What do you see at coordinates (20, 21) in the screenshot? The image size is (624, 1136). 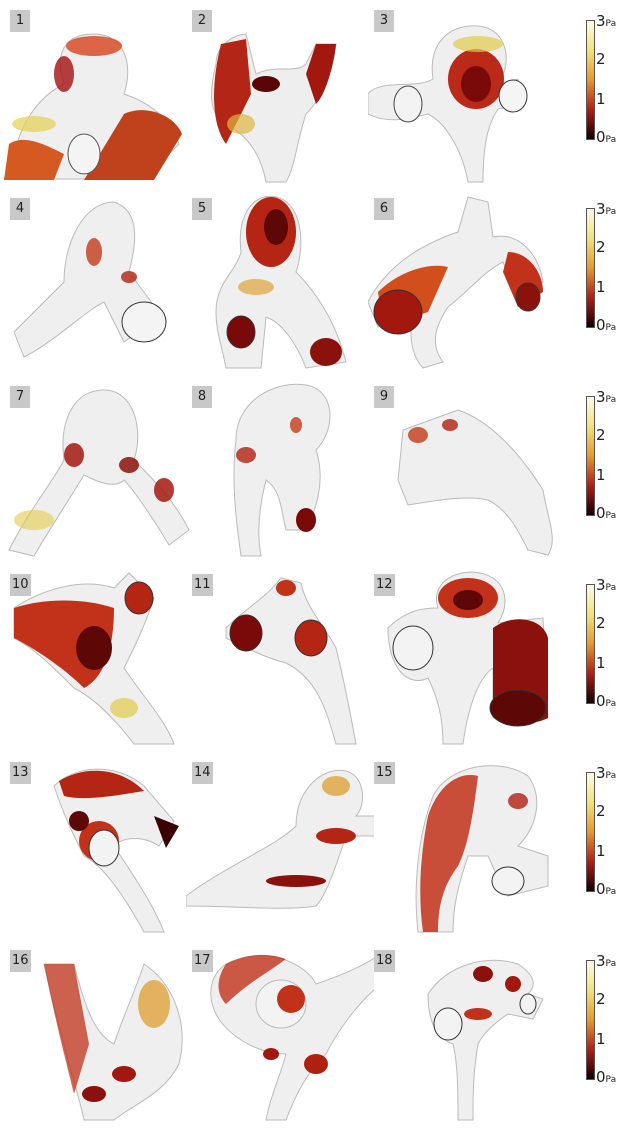 I see `panel-label-1: 1` at bounding box center [20, 21].